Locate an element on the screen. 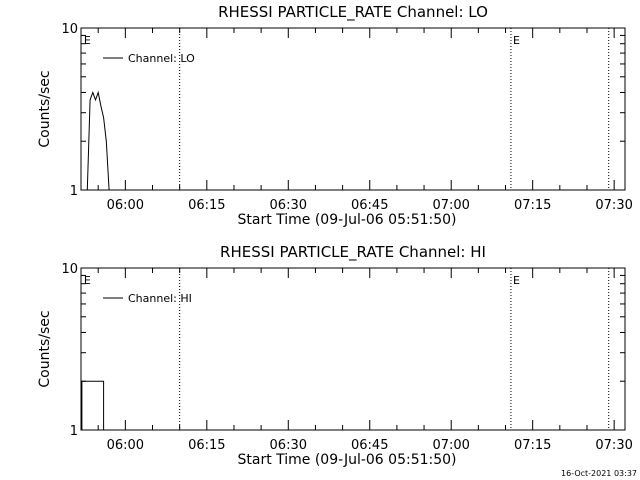  footer-timestamp: 16-Oct-2021 03:37 is located at coordinates (599, 473).